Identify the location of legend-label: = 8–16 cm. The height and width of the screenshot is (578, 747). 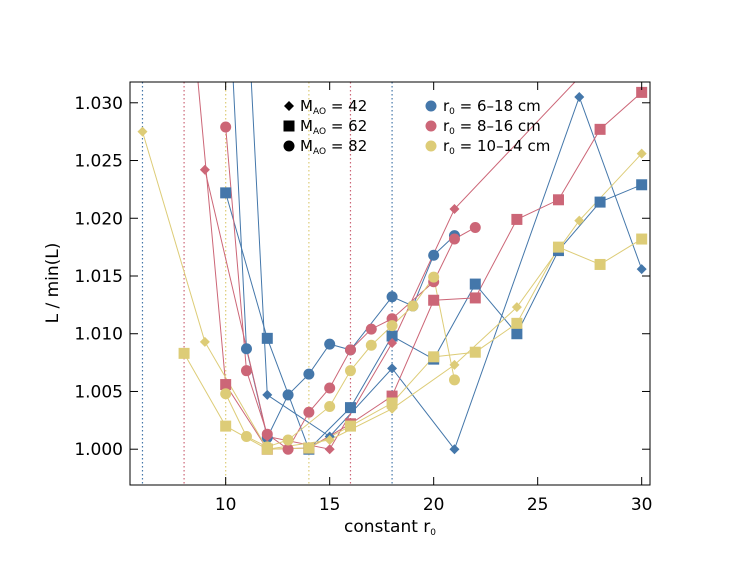
(498, 126).